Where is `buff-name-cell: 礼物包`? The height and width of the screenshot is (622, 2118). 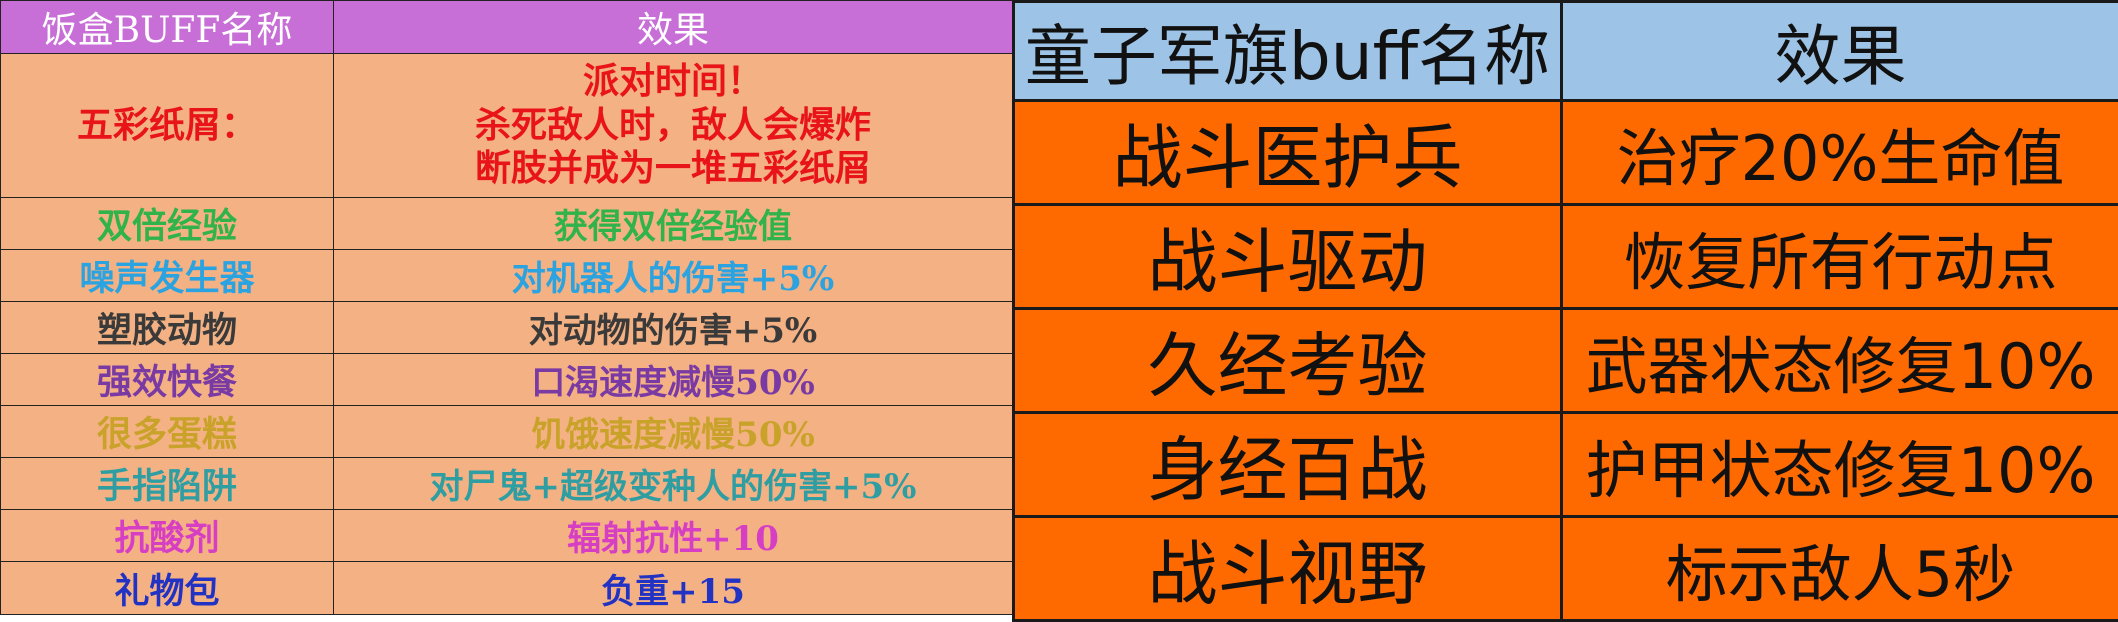 buff-name-cell: 礼物包 is located at coordinates (167, 588).